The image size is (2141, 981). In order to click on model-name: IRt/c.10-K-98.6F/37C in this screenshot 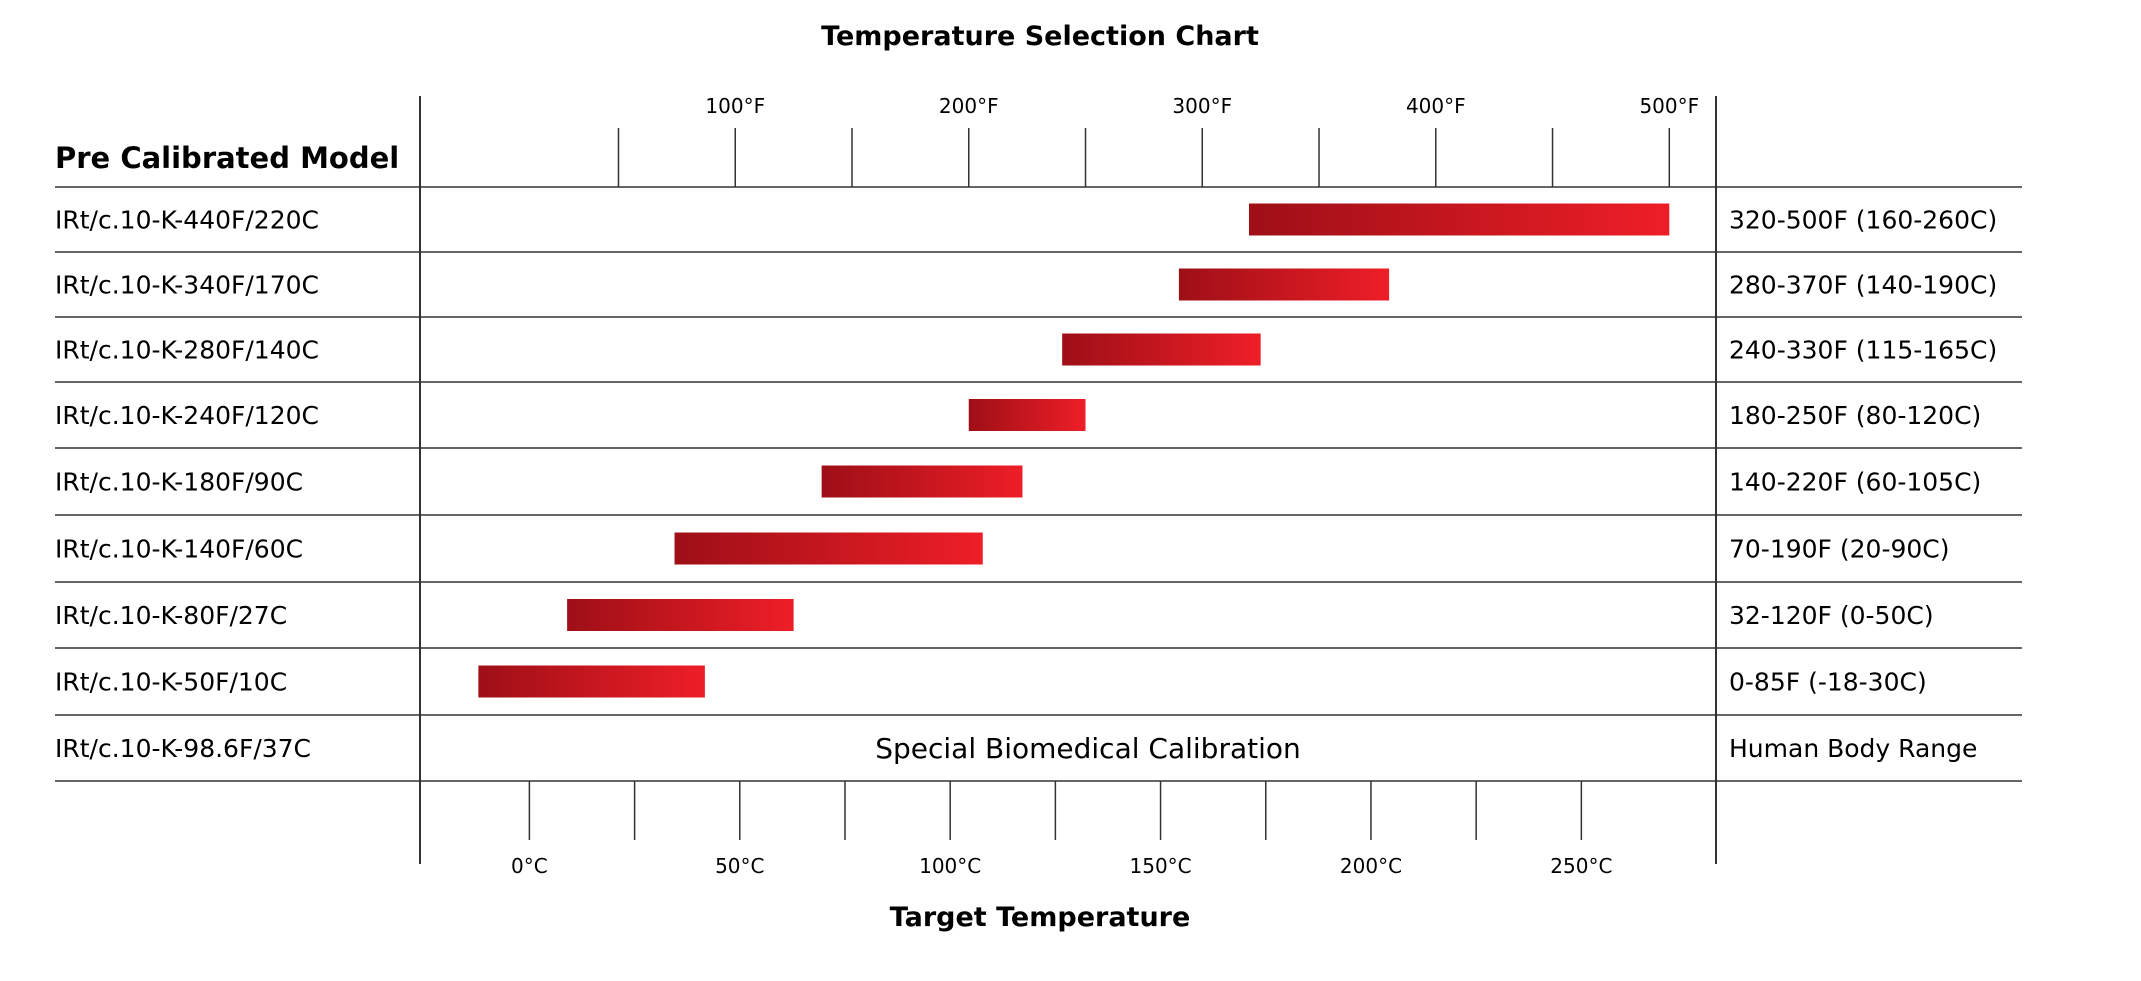, I will do `click(183, 748)`.